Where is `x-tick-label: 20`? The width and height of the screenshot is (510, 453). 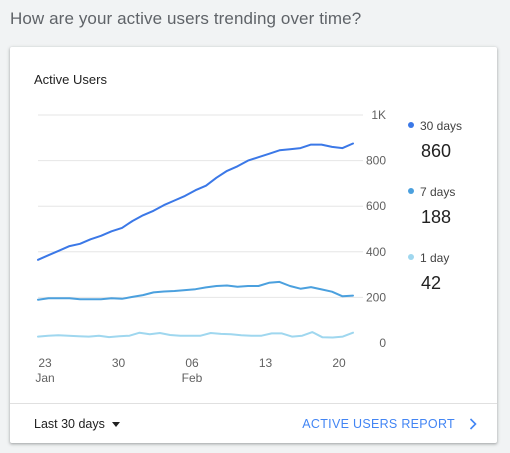
x-tick-label: 20 is located at coordinates (339, 363).